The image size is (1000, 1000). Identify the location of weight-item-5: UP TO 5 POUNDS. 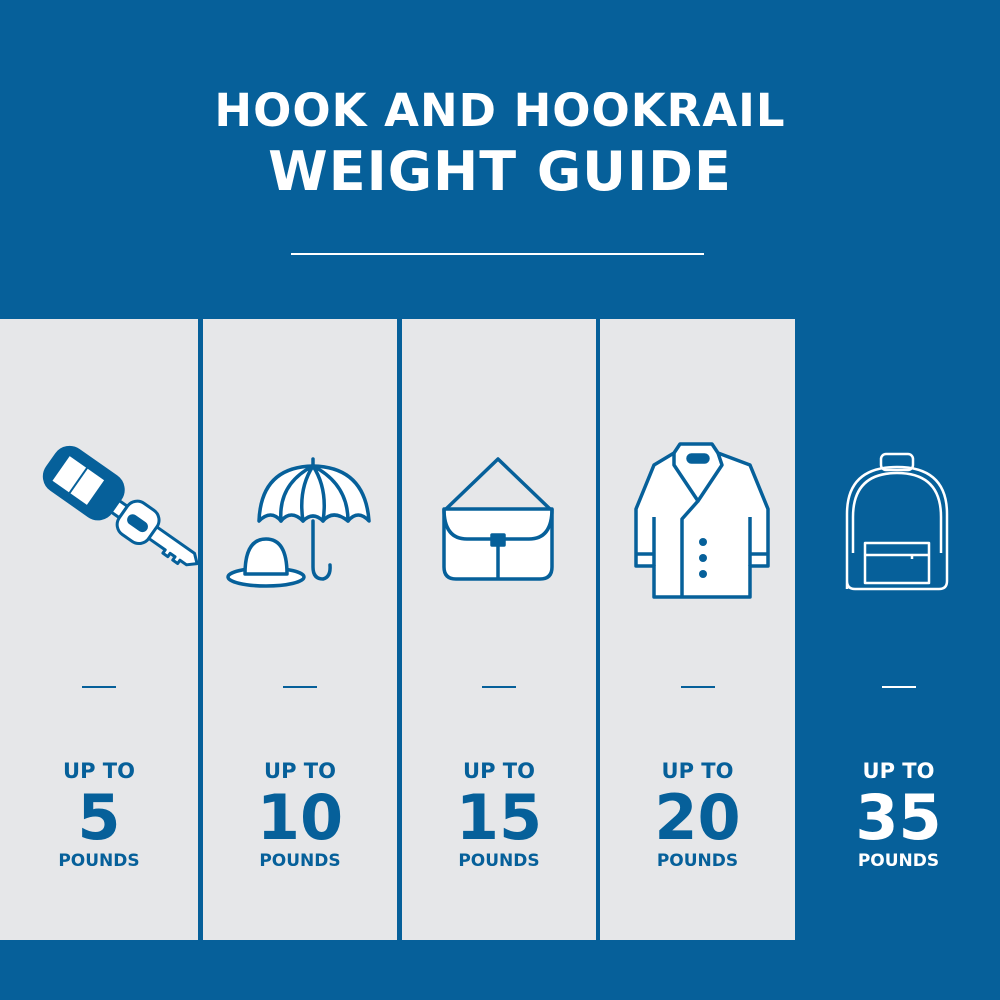
(99, 629).